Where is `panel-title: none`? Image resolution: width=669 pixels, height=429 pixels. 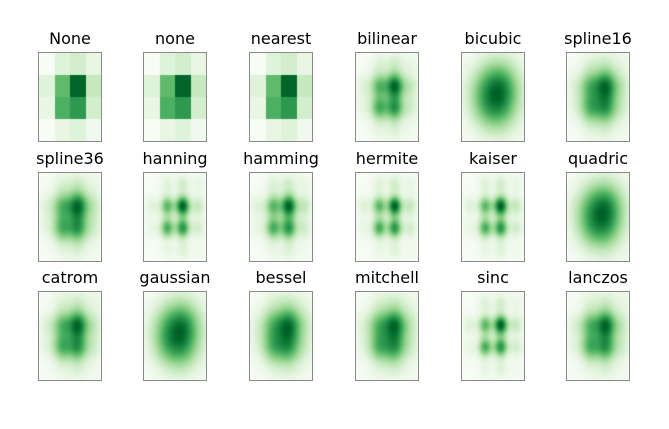
panel-title: none is located at coordinates (175, 38).